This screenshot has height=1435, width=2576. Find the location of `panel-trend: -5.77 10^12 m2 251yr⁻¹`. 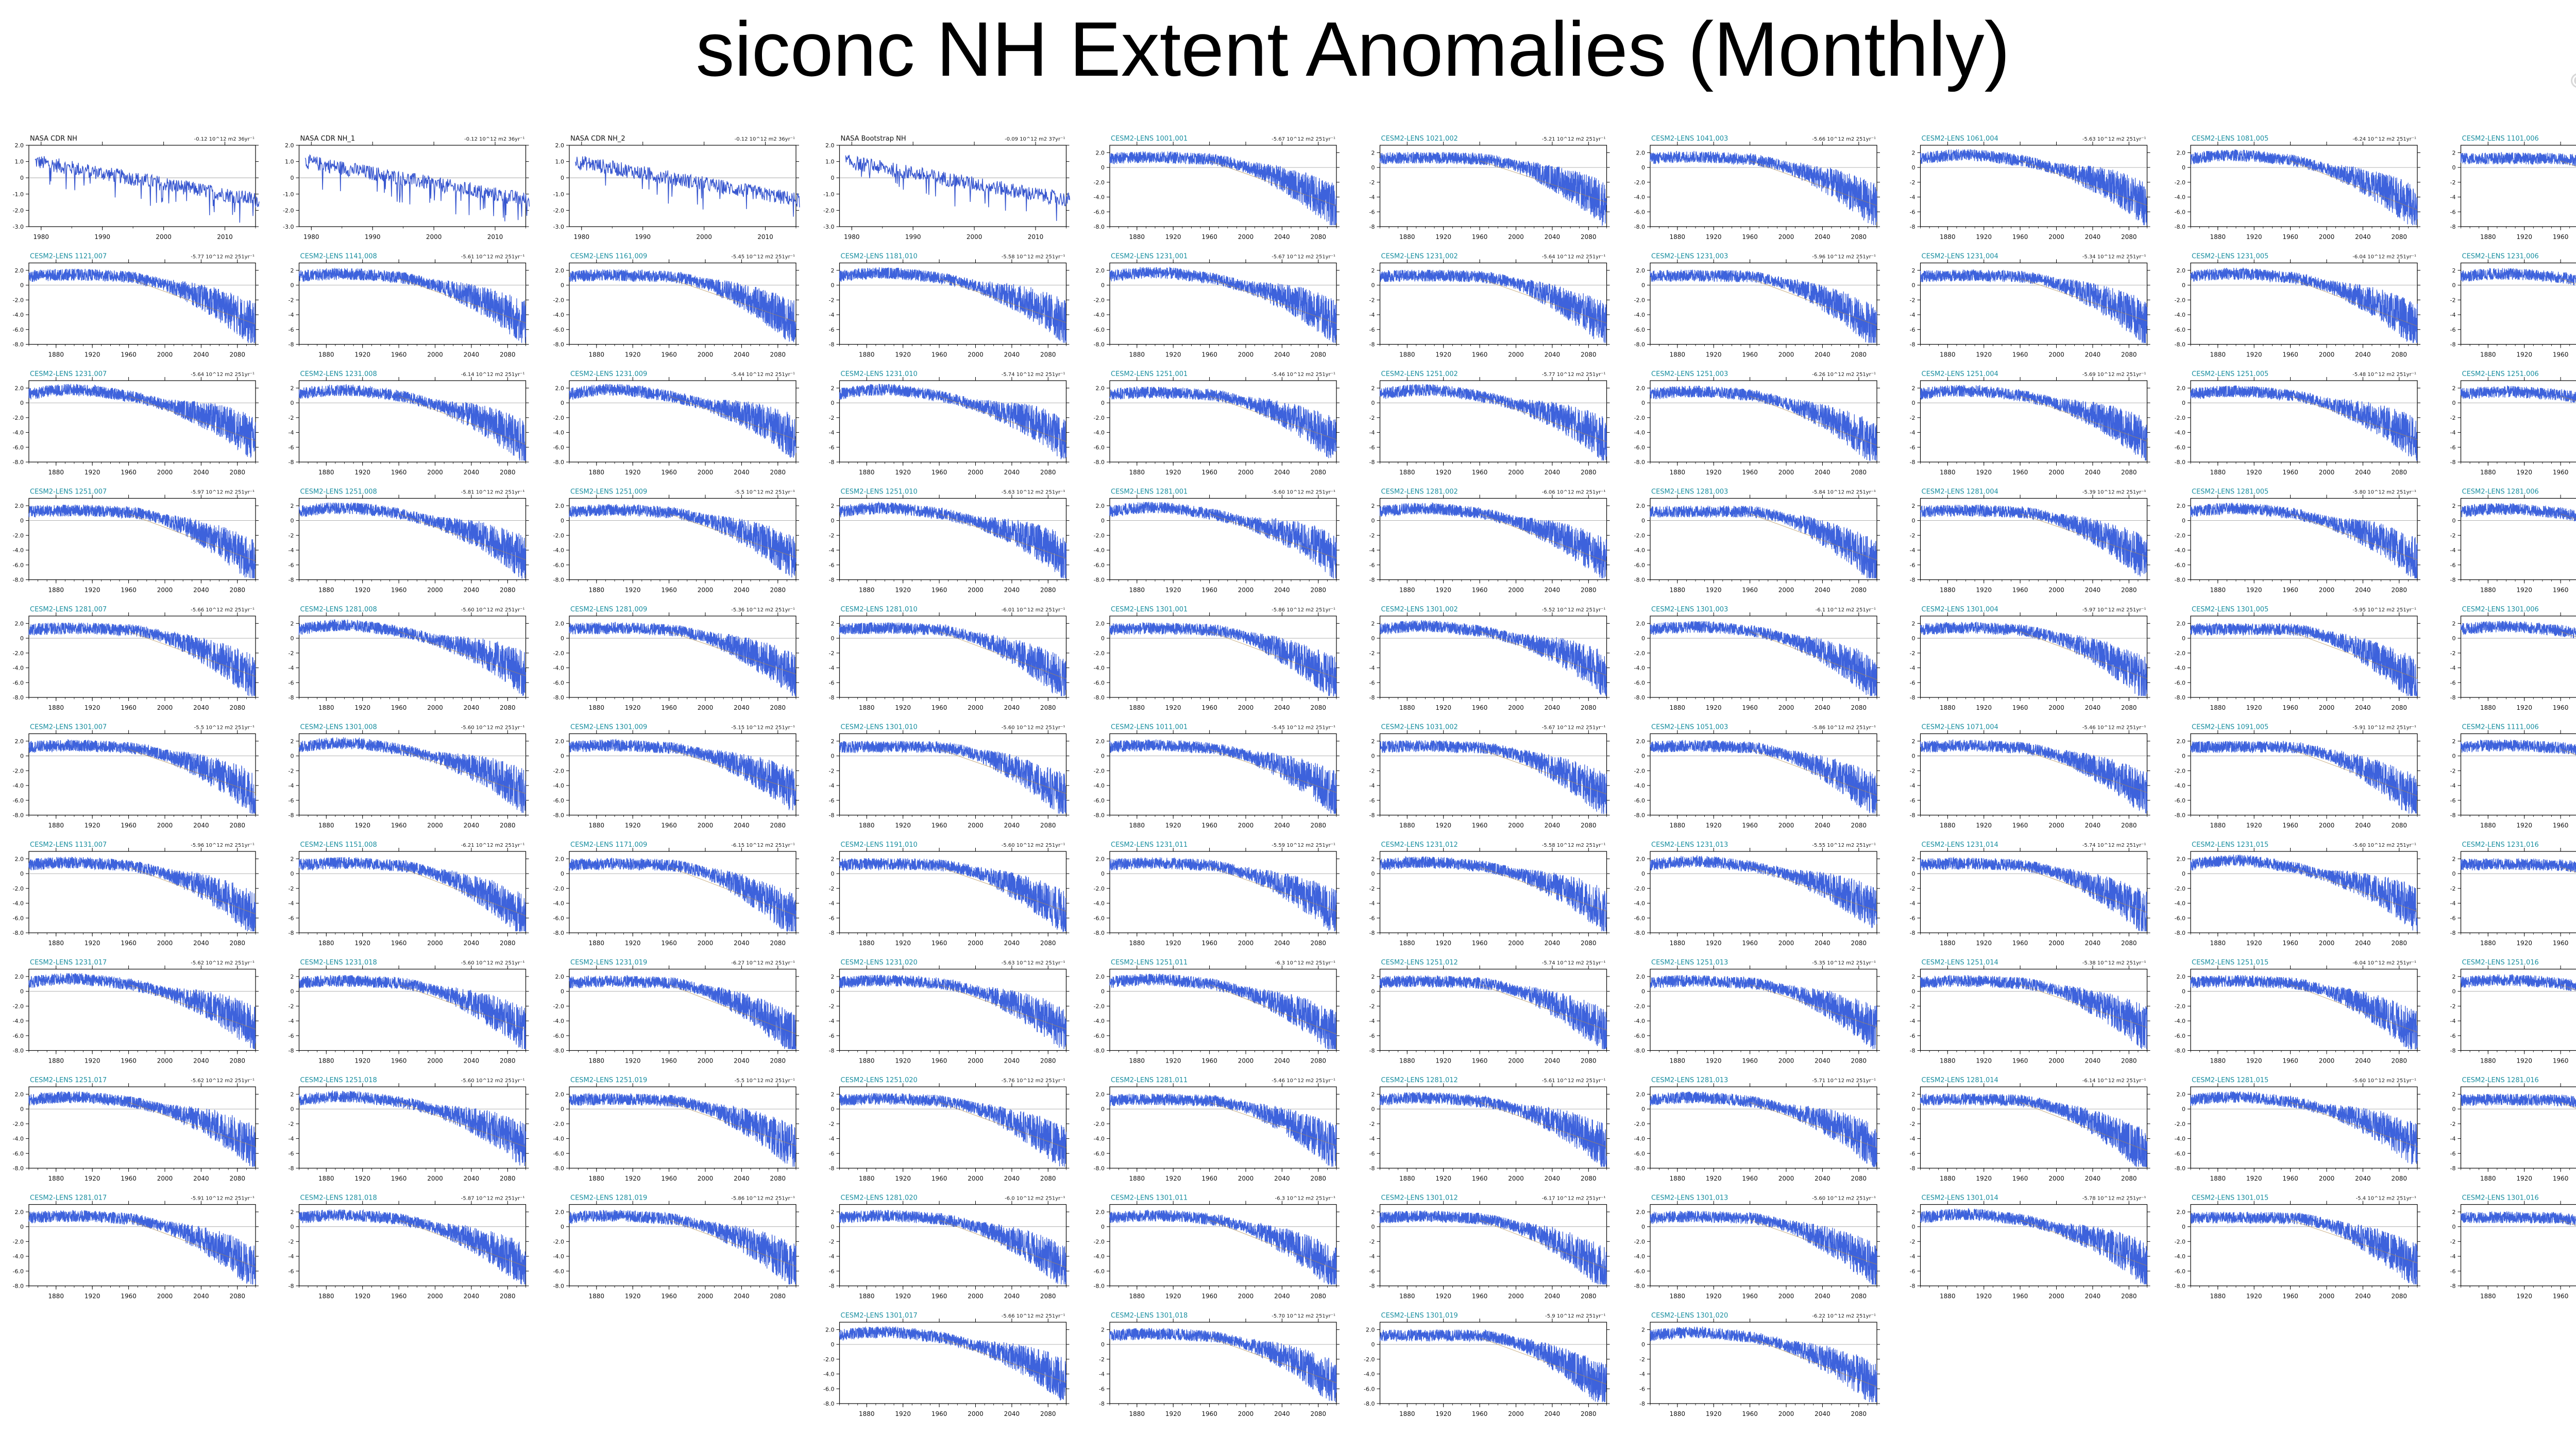

panel-trend: -5.77 10^12 m2 251yr⁻¹ is located at coordinates (1574, 375).